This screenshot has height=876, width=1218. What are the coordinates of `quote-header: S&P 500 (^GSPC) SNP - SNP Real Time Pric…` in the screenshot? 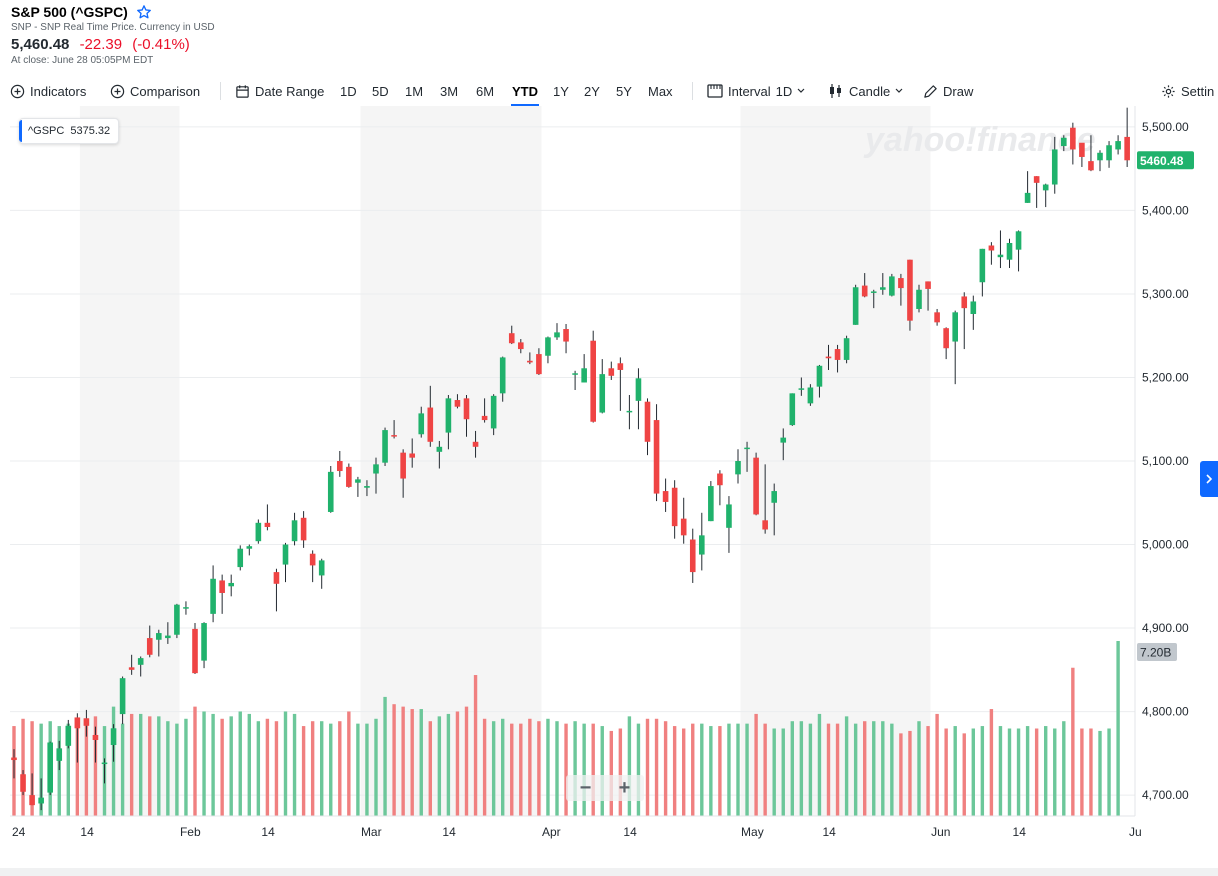 It's located at (113, 35).